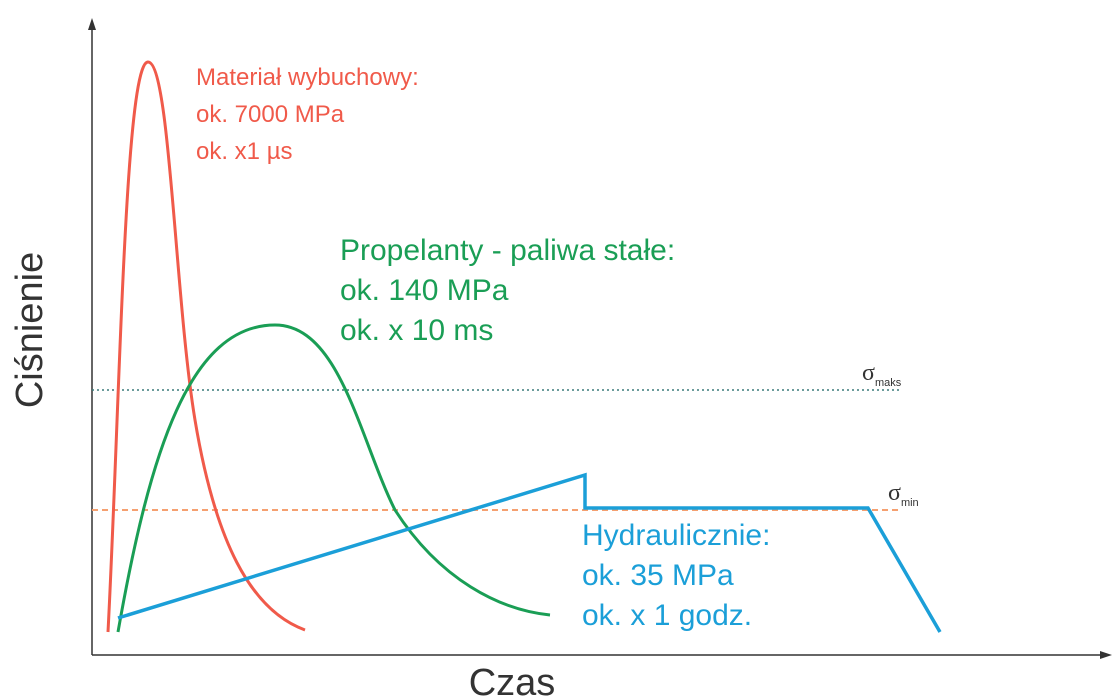 The width and height of the screenshot is (1117, 700). What do you see at coordinates (1106, 655) in the screenshot?
I see `x-arrow` at bounding box center [1106, 655].